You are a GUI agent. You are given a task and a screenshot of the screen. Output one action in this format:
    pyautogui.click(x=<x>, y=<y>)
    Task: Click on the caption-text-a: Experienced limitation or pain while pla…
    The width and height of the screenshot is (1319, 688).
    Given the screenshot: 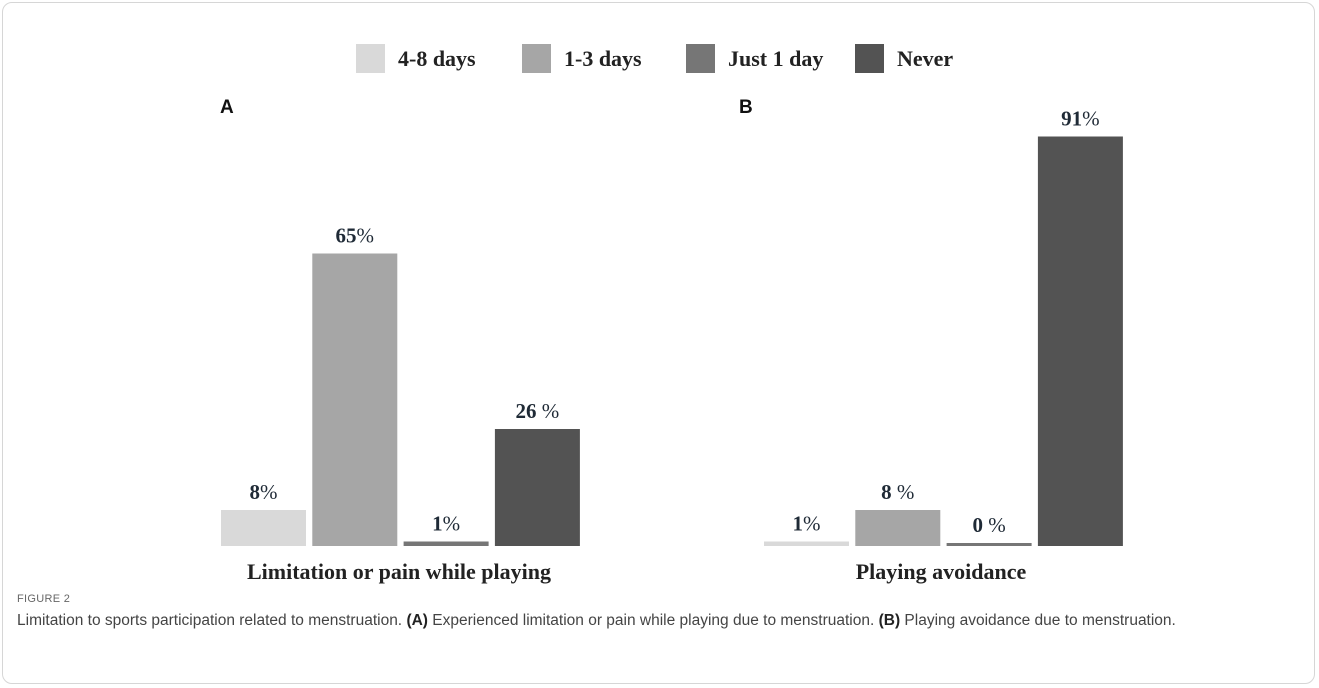 What is the action you would take?
    pyautogui.click(x=653, y=620)
    